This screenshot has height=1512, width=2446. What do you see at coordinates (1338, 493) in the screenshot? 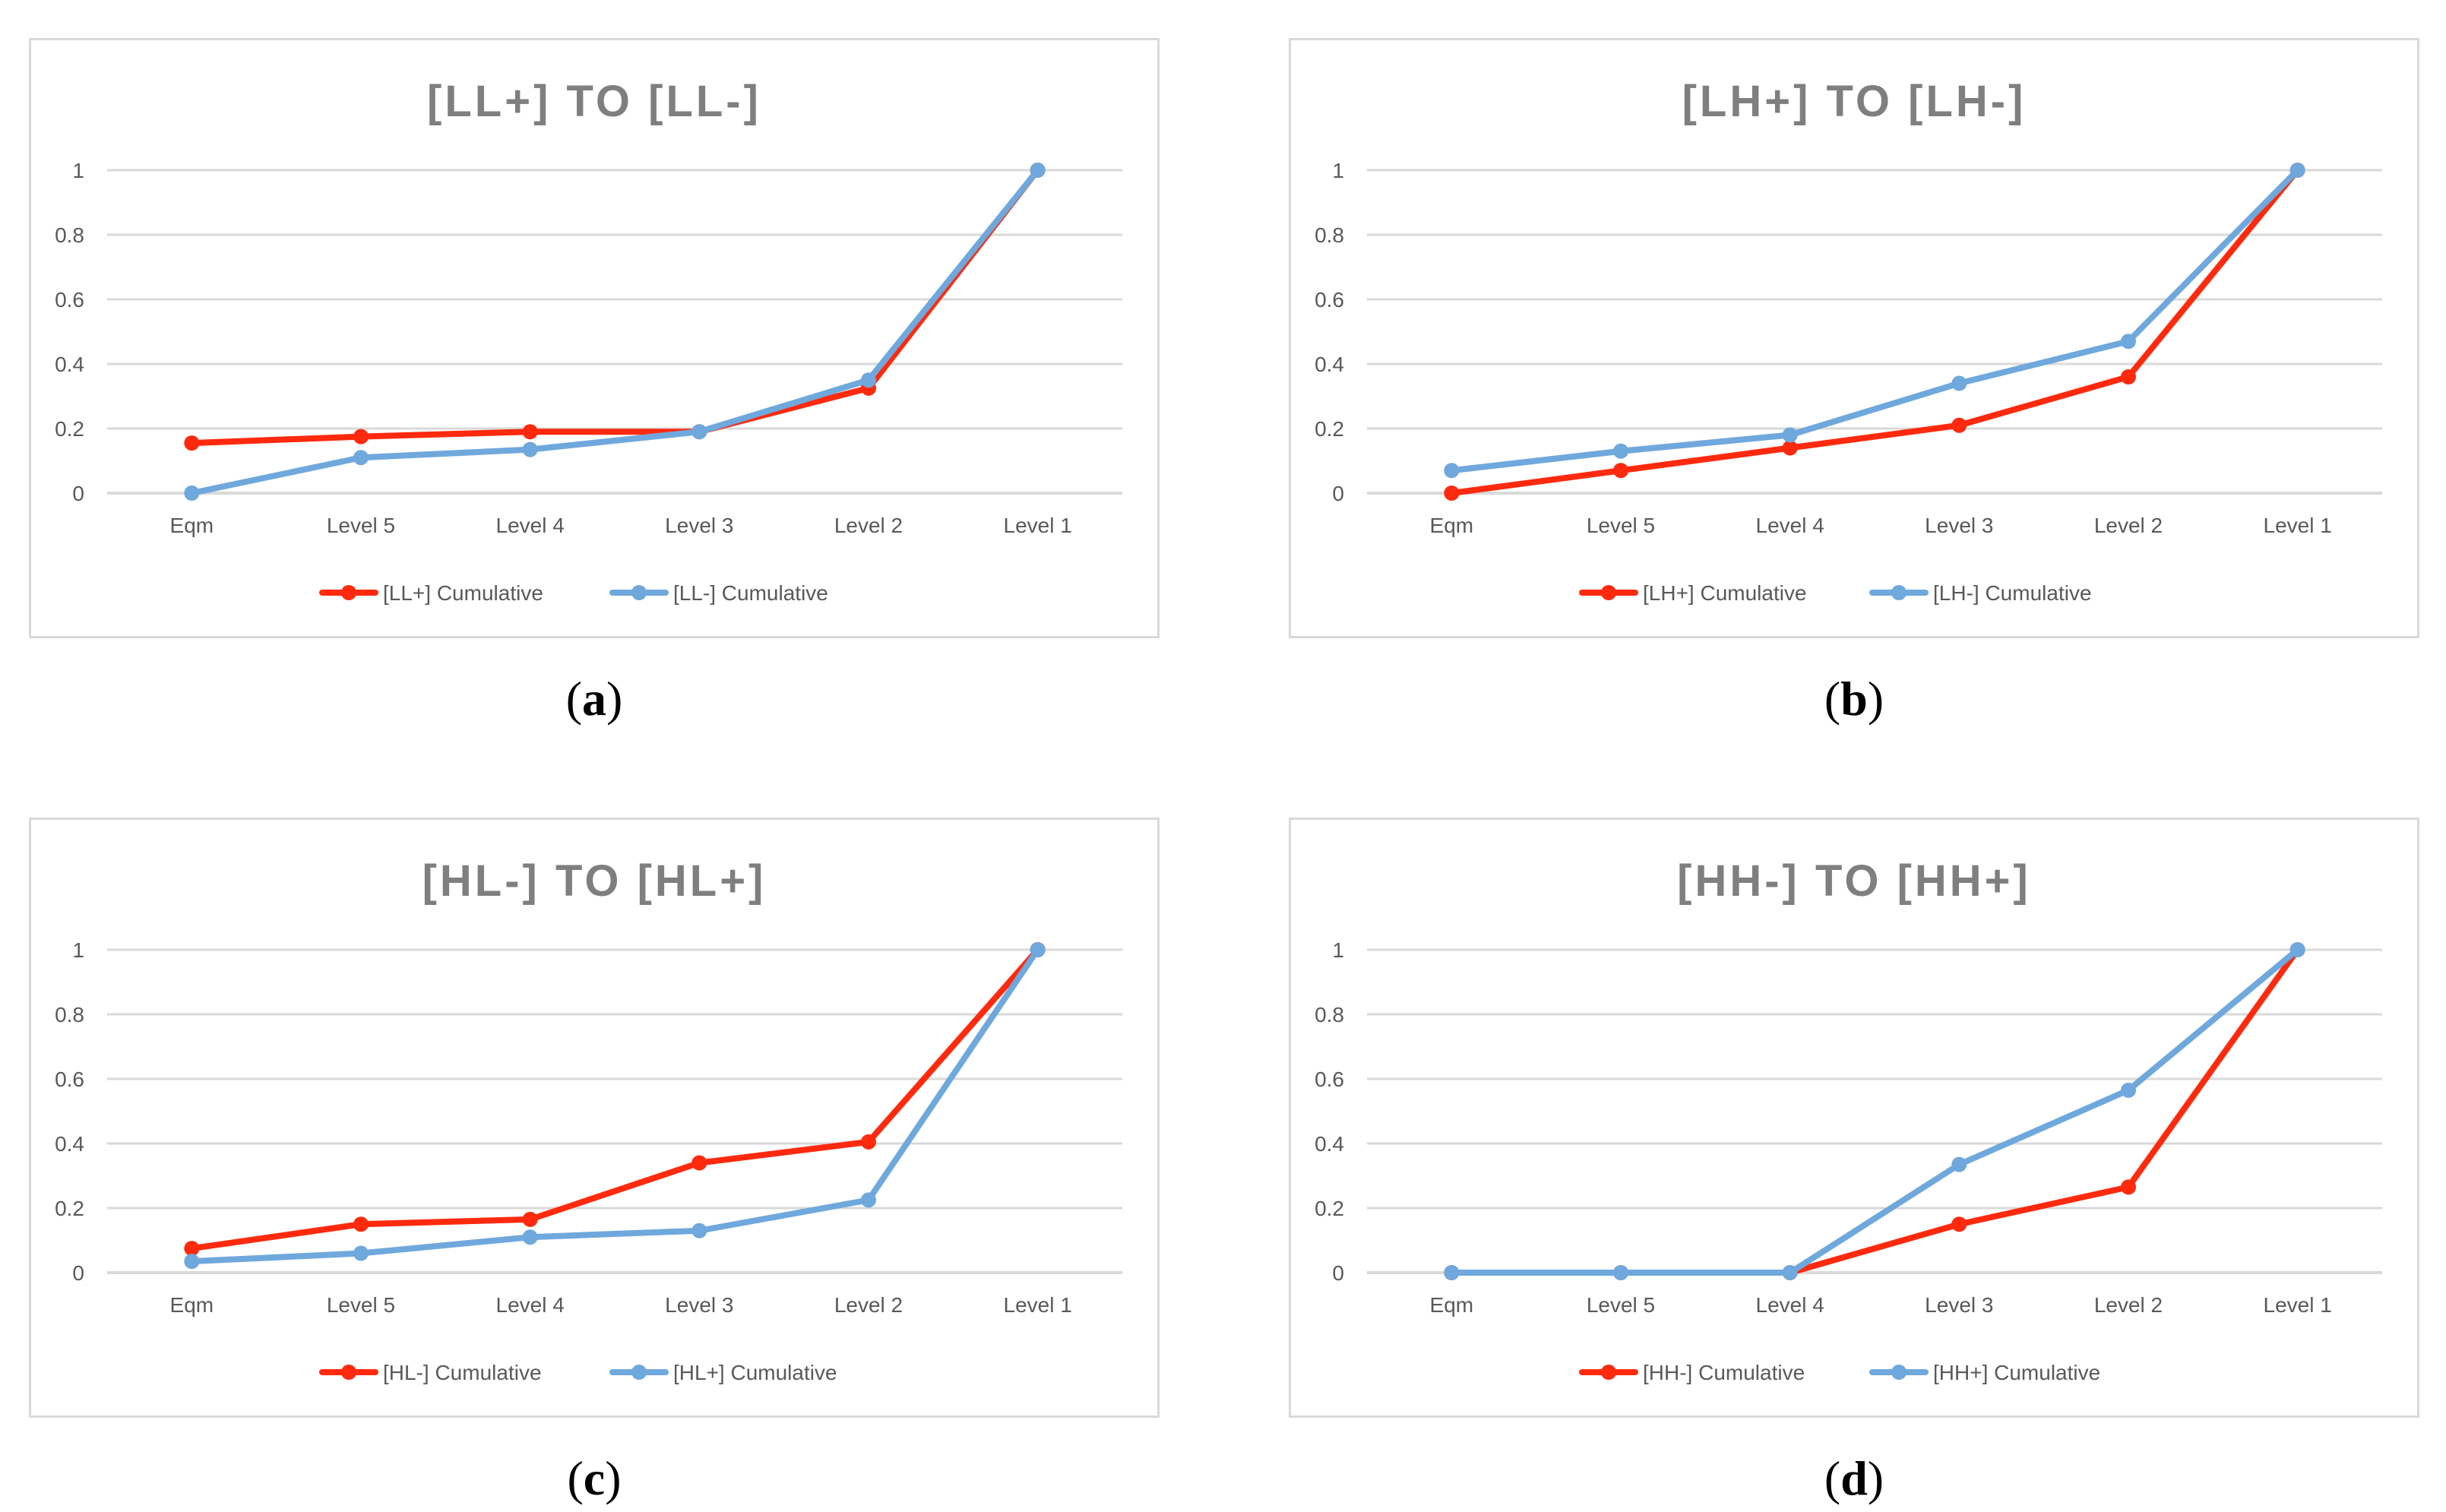
I see `chart-b-ytick-label: 0` at bounding box center [1338, 493].